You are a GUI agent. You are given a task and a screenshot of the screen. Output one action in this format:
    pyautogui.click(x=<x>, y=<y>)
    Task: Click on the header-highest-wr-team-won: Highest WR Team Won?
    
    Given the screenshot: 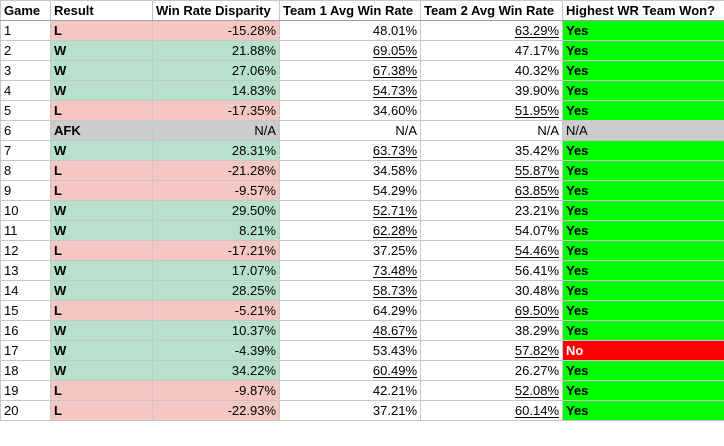 What is the action you would take?
    pyautogui.click(x=643, y=10)
    